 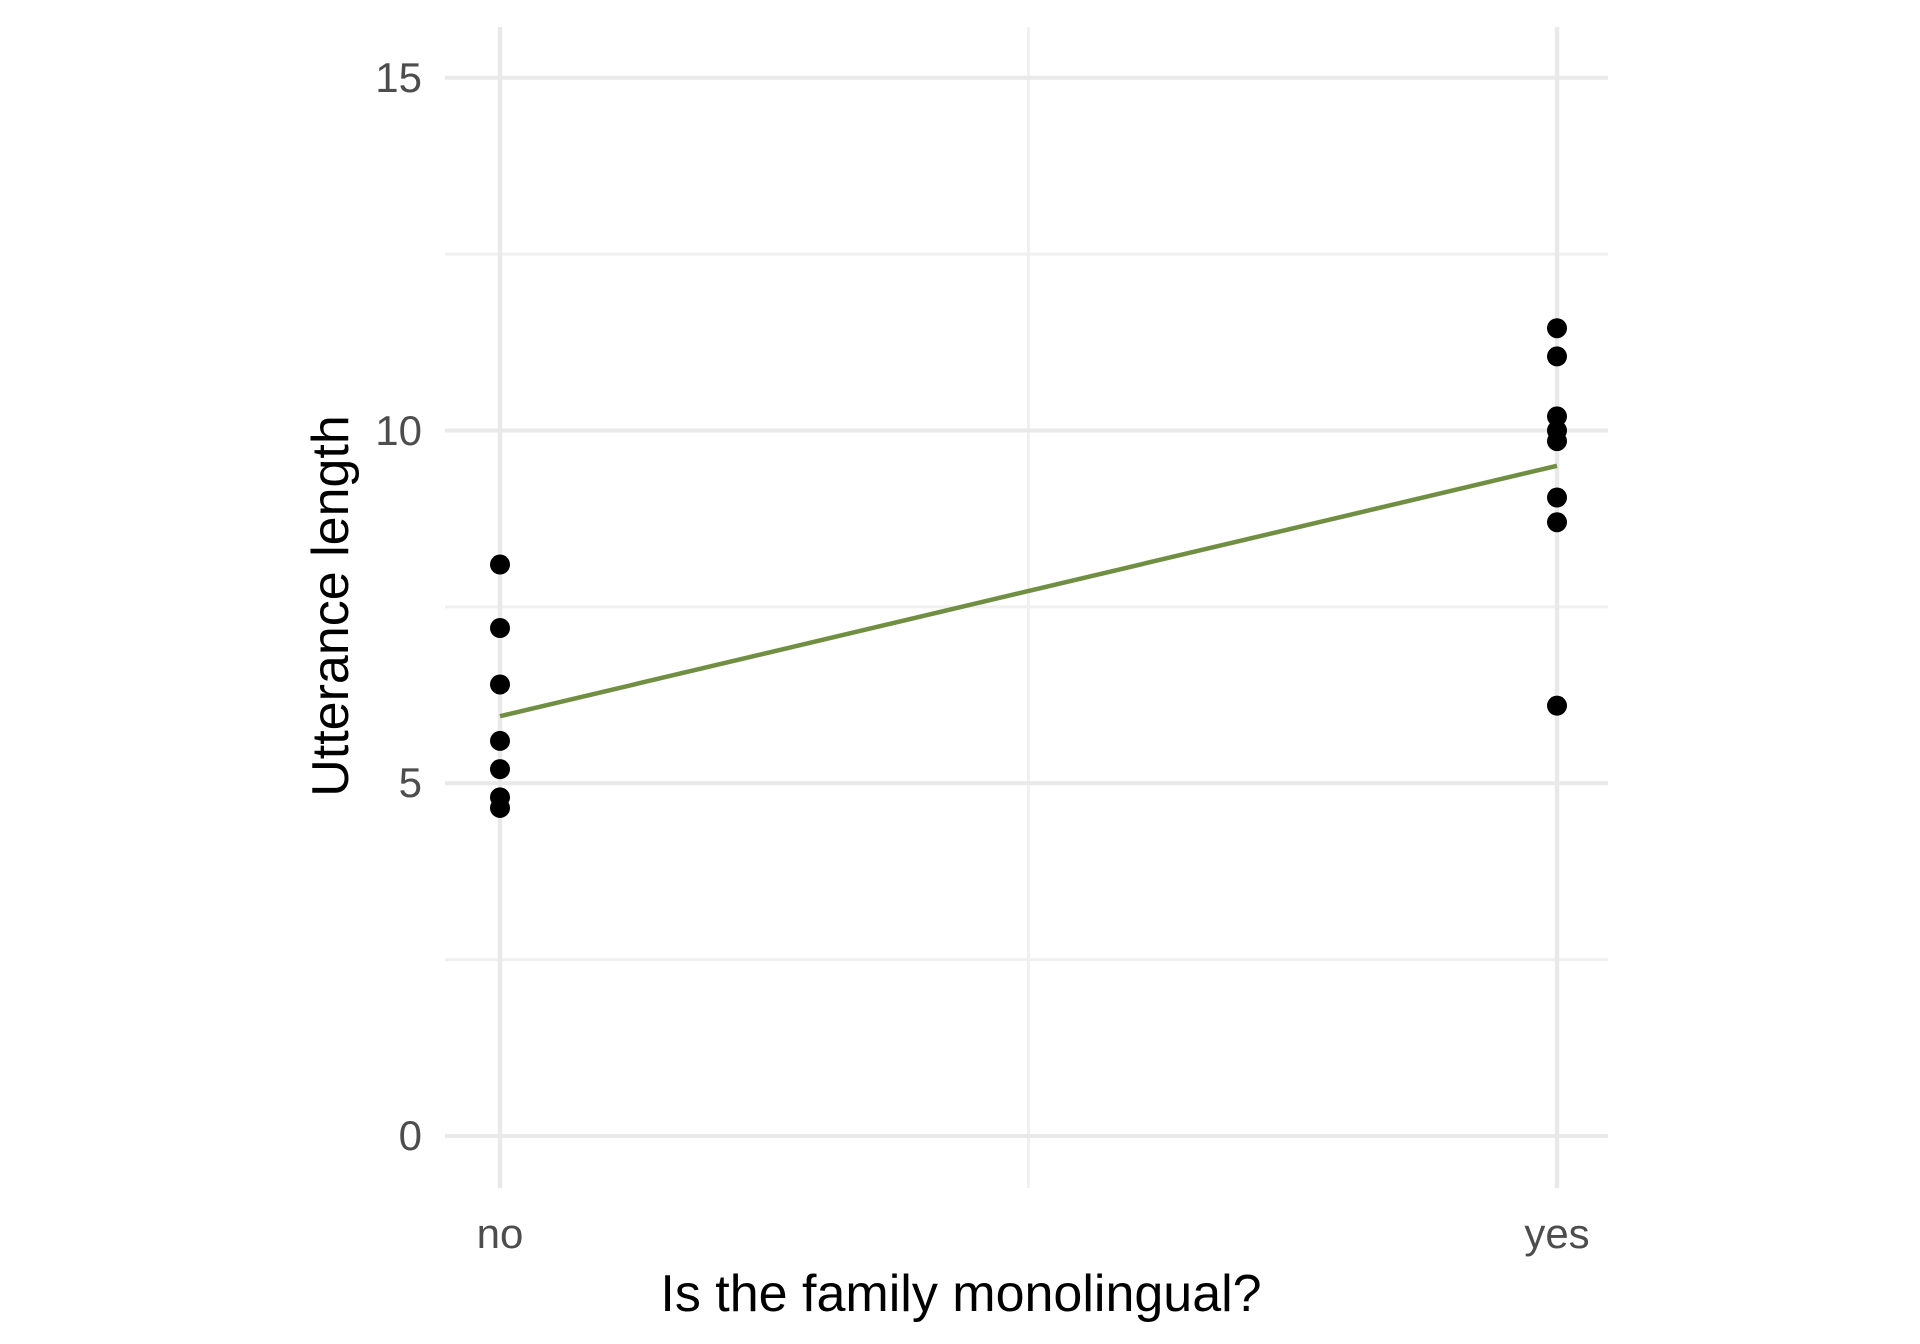 What do you see at coordinates (1028, 591) in the screenshot?
I see `fit-line` at bounding box center [1028, 591].